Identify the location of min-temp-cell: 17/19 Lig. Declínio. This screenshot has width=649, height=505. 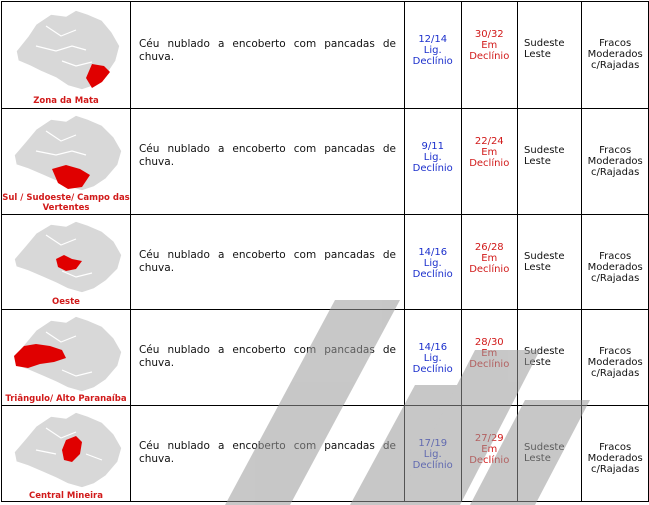
(432, 453).